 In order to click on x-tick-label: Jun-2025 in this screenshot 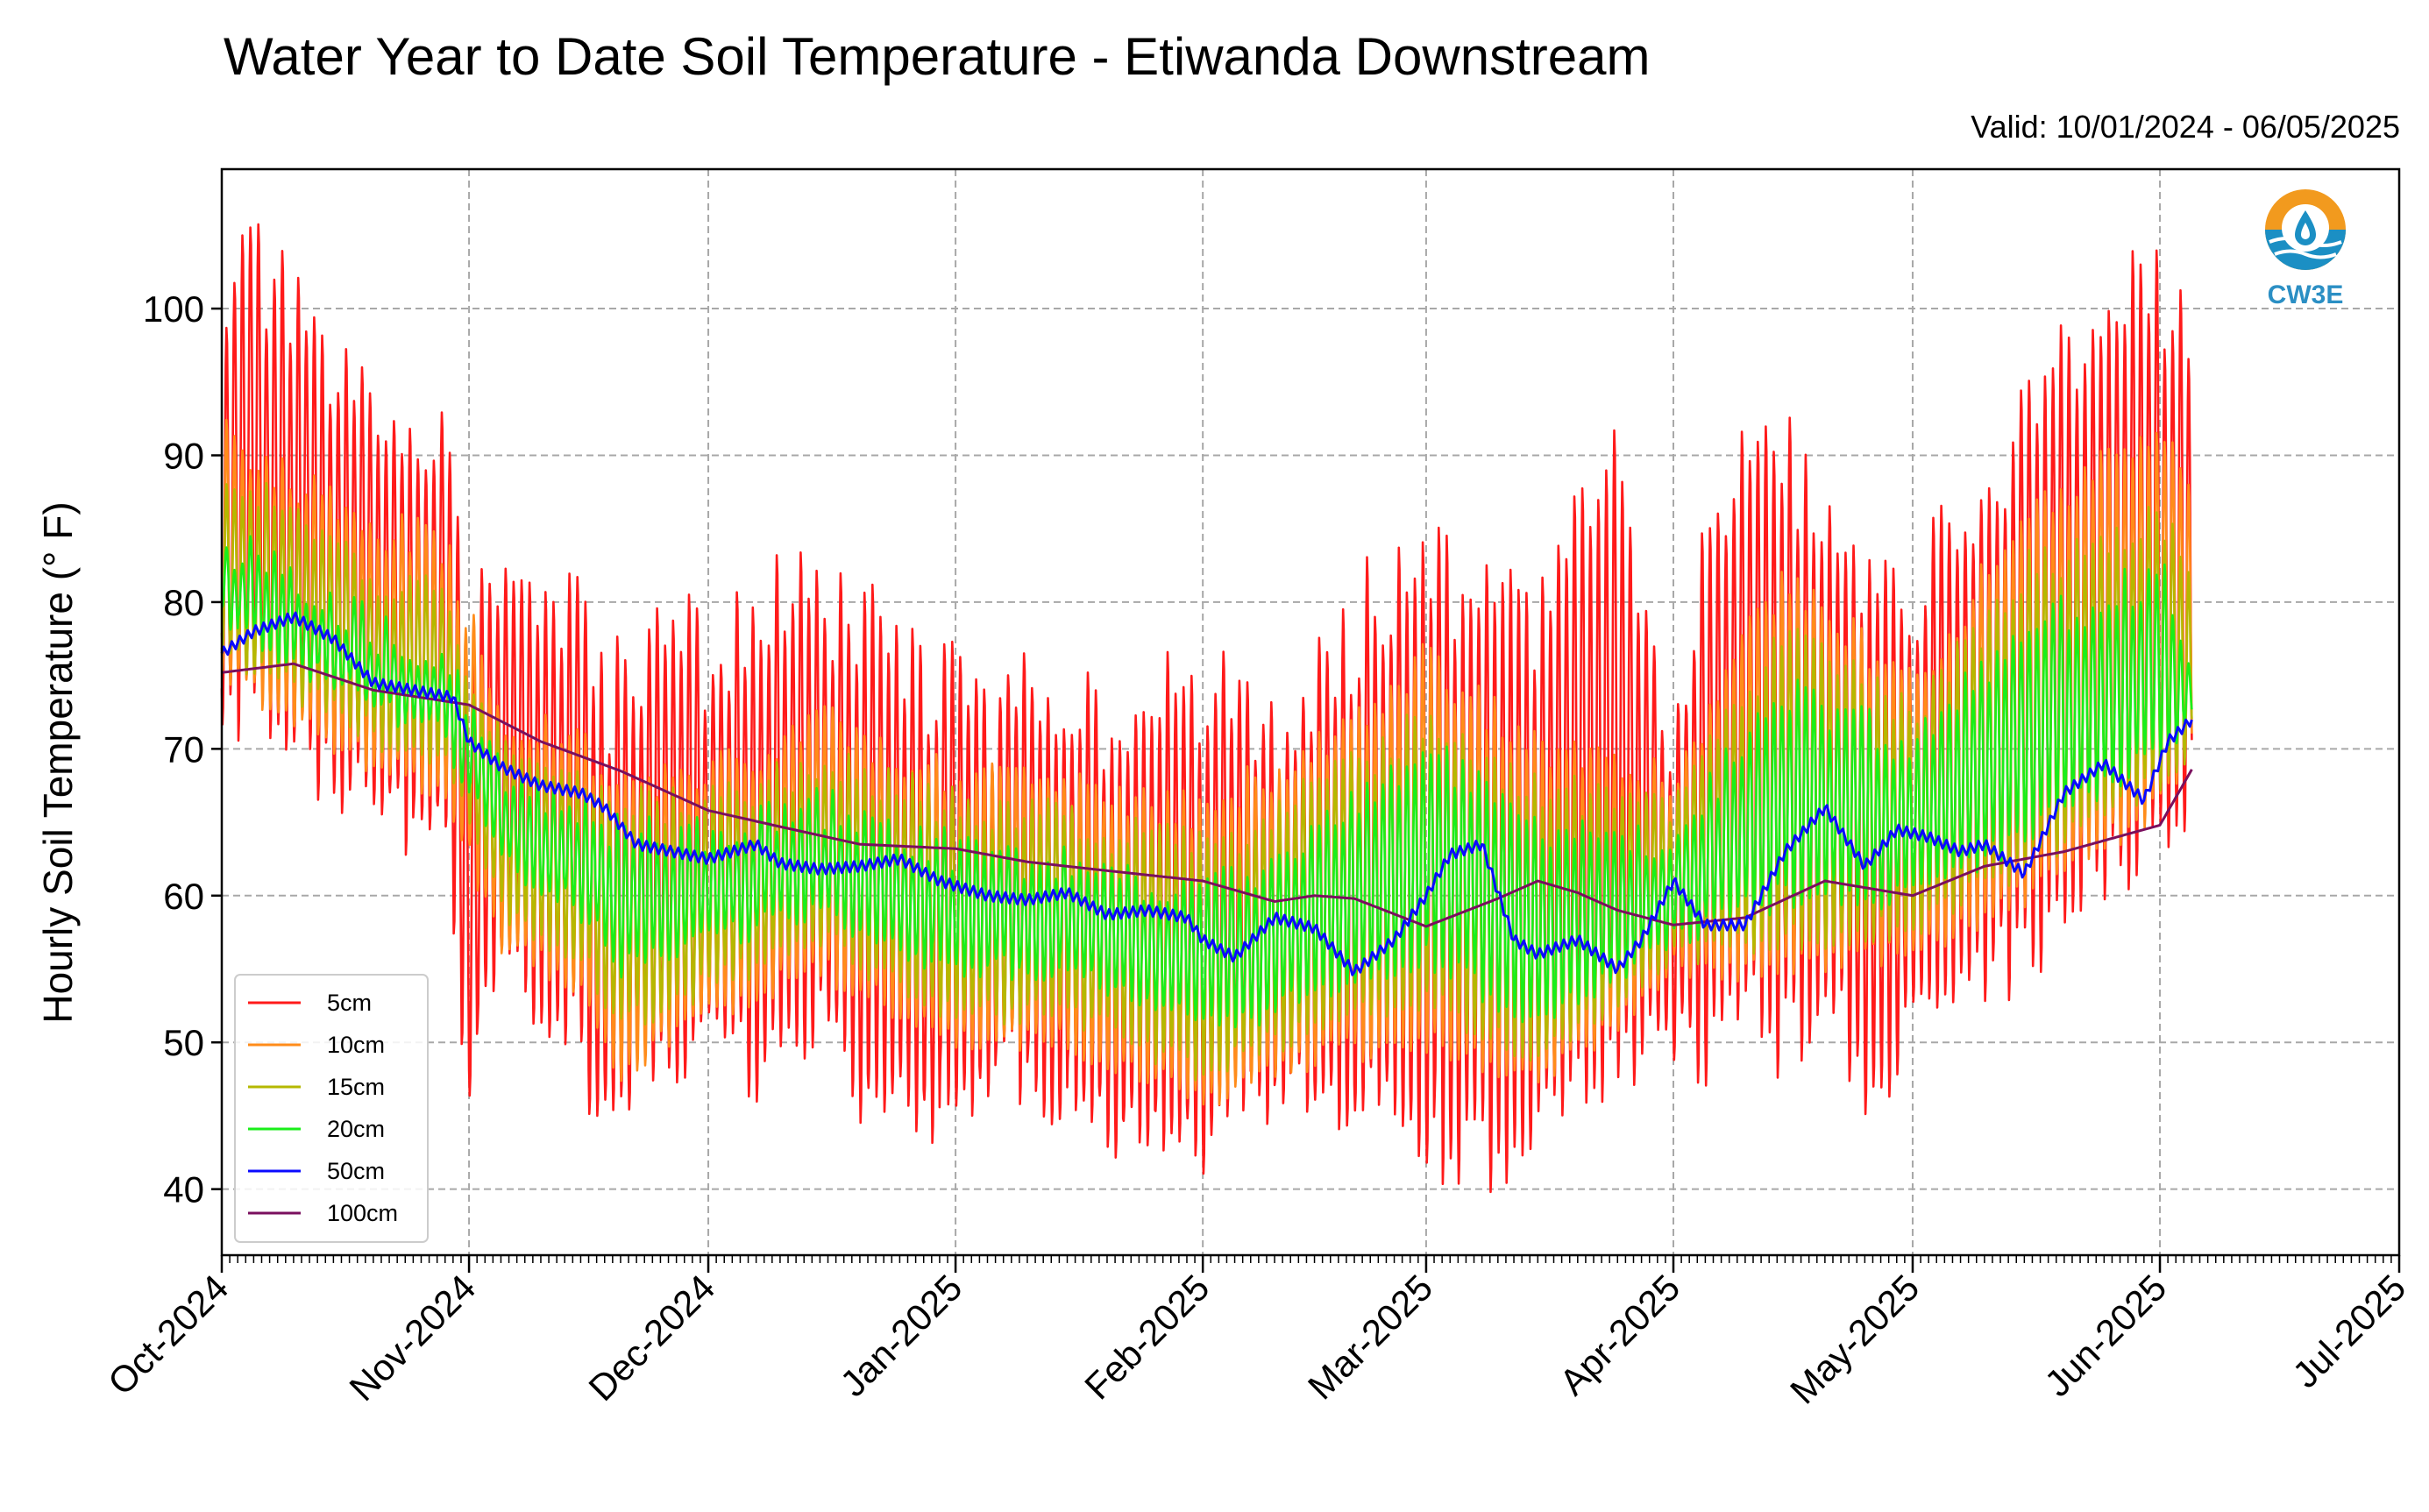, I will do `click(2105, 1335)`.